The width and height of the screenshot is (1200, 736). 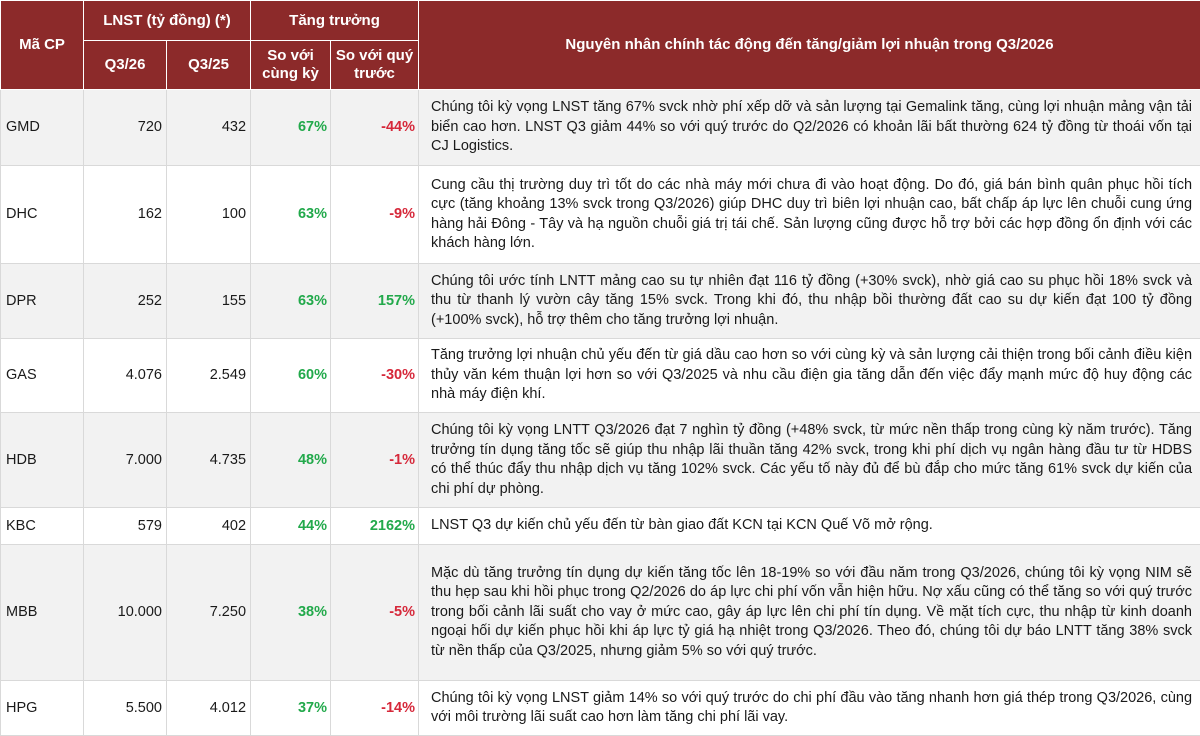 What do you see at coordinates (209, 301) in the screenshot?
I see `q3-25-cell: 155` at bounding box center [209, 301].